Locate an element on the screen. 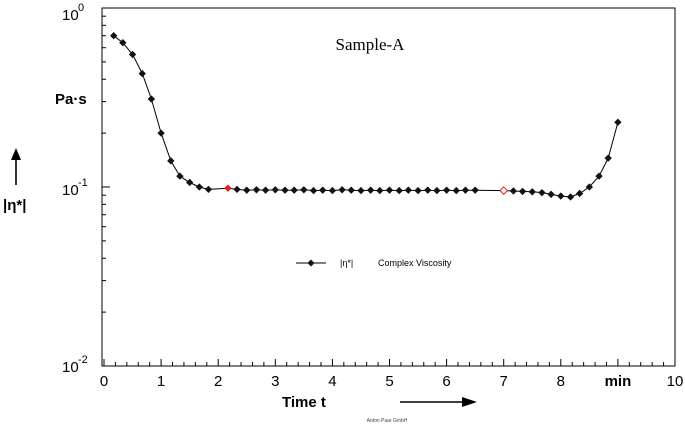 The image size is (685, 424). x-tick-label-0: 0 is located at coordinates (104, 381).